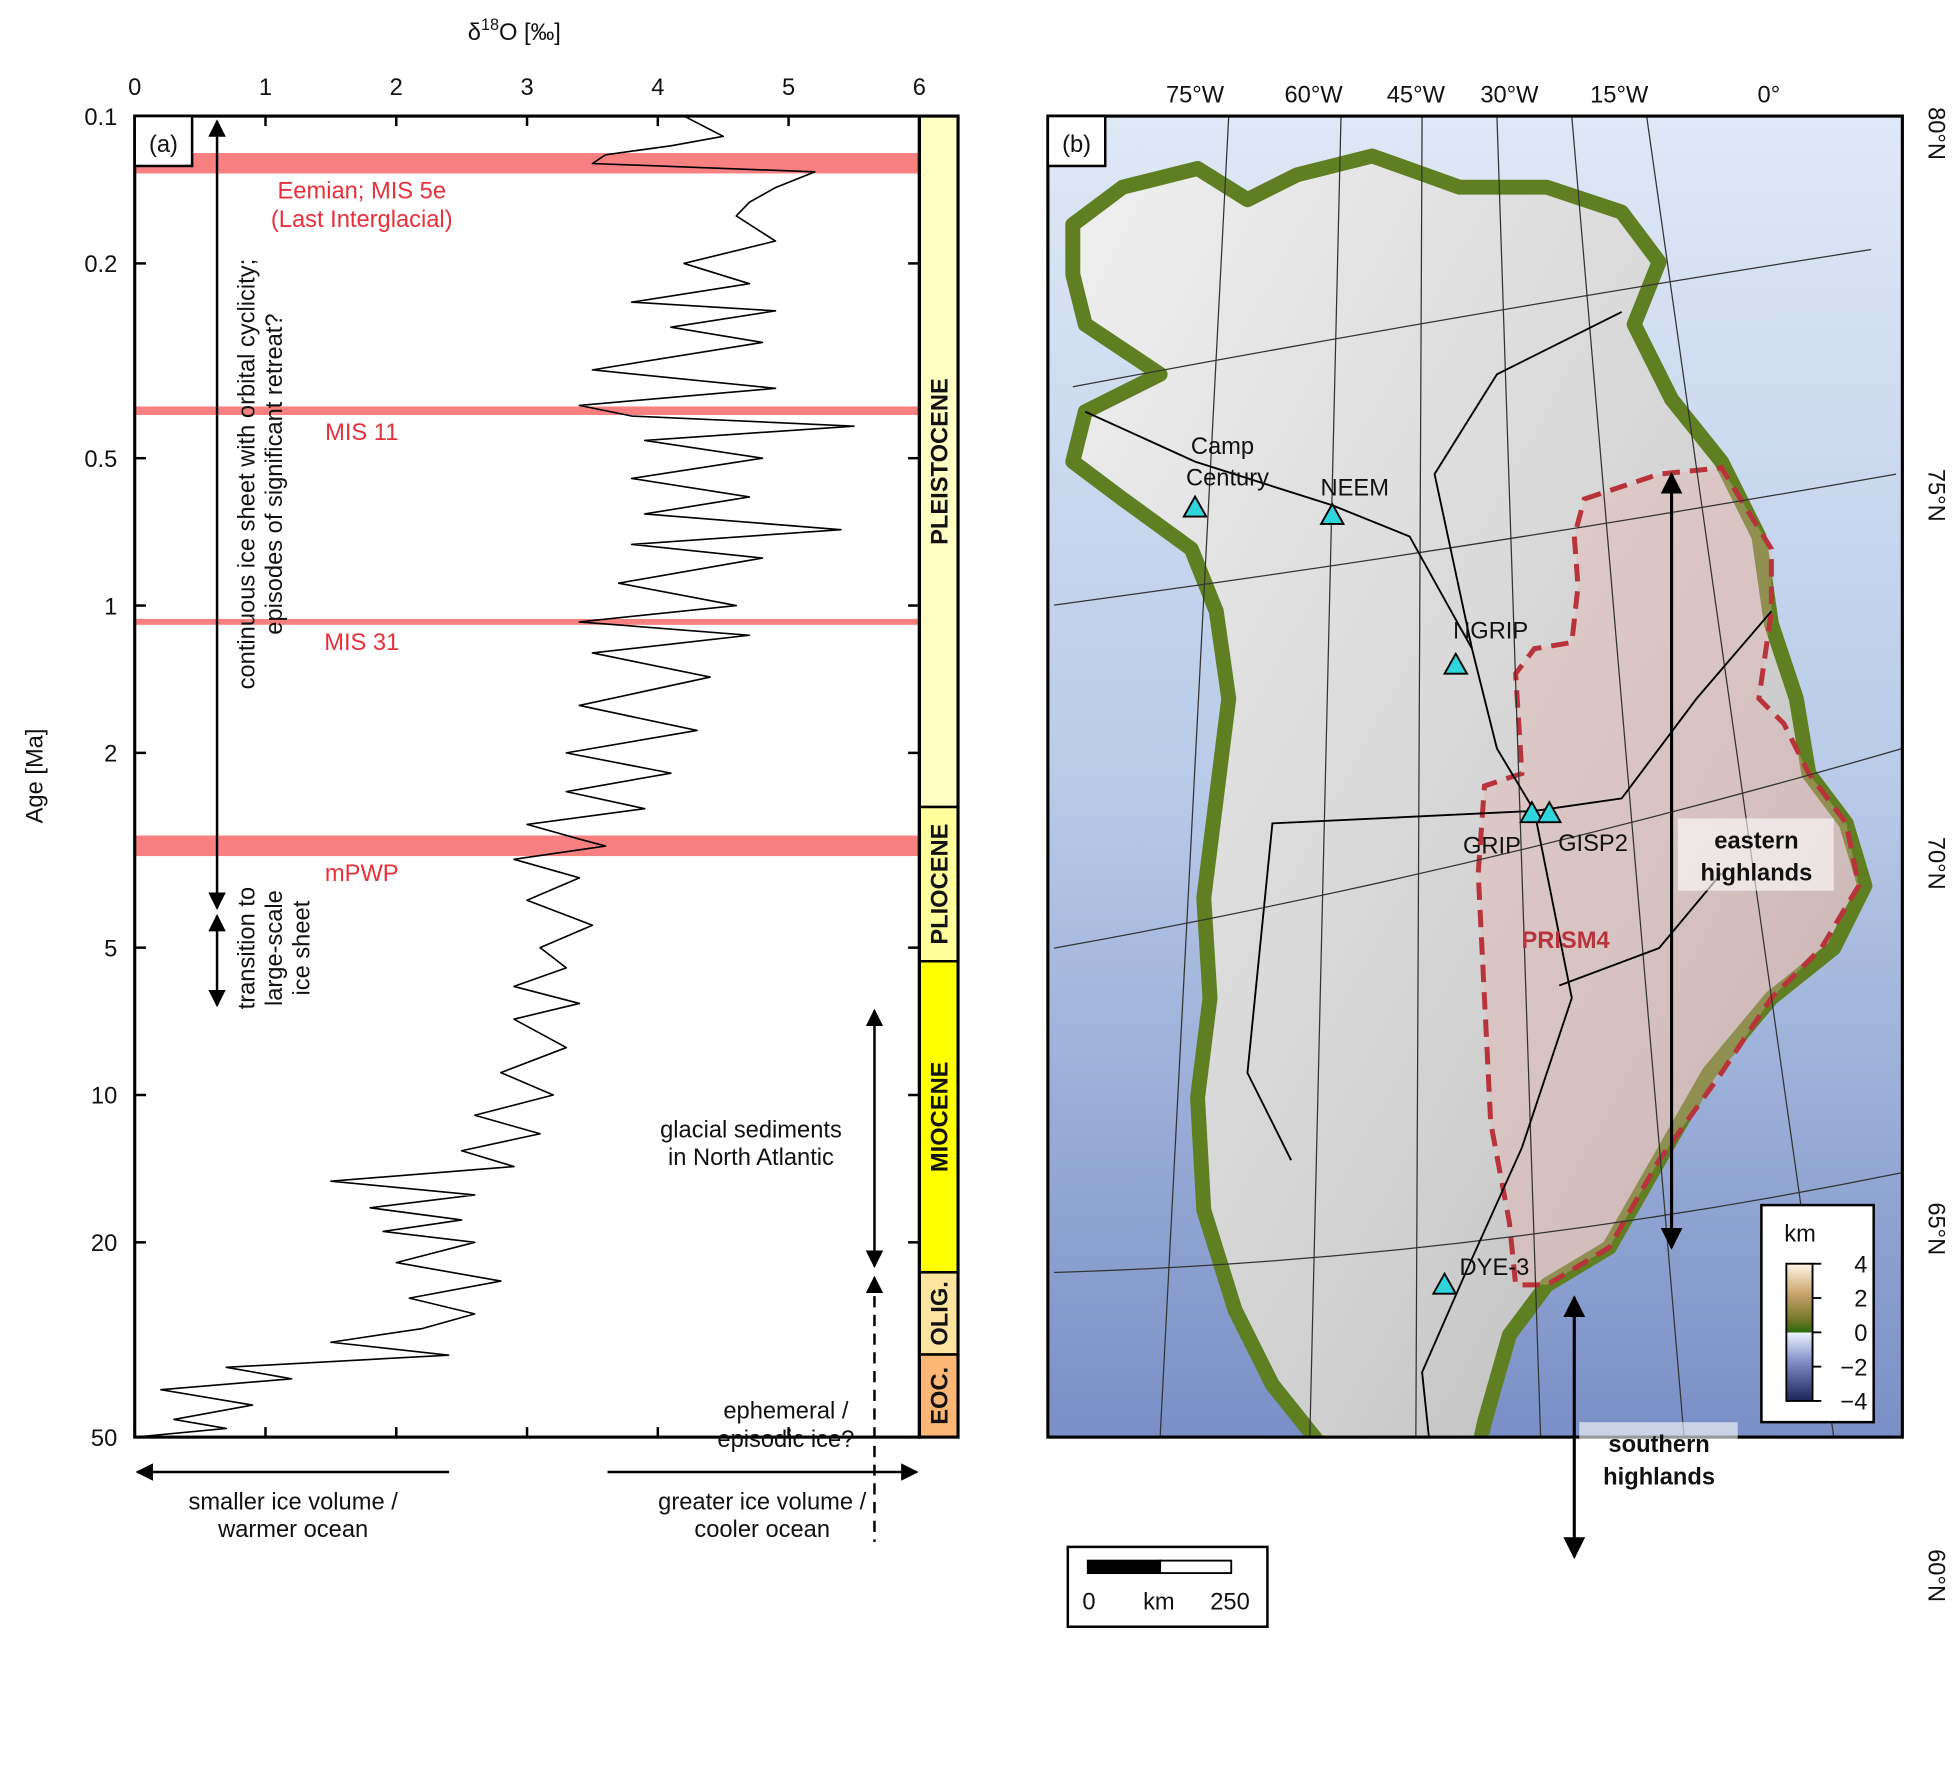 The width and height of the screenshot is (1956, 1769). Describe the element at coordinates (938, 776) in the screenshot. I see `epoch-frame` at that location.